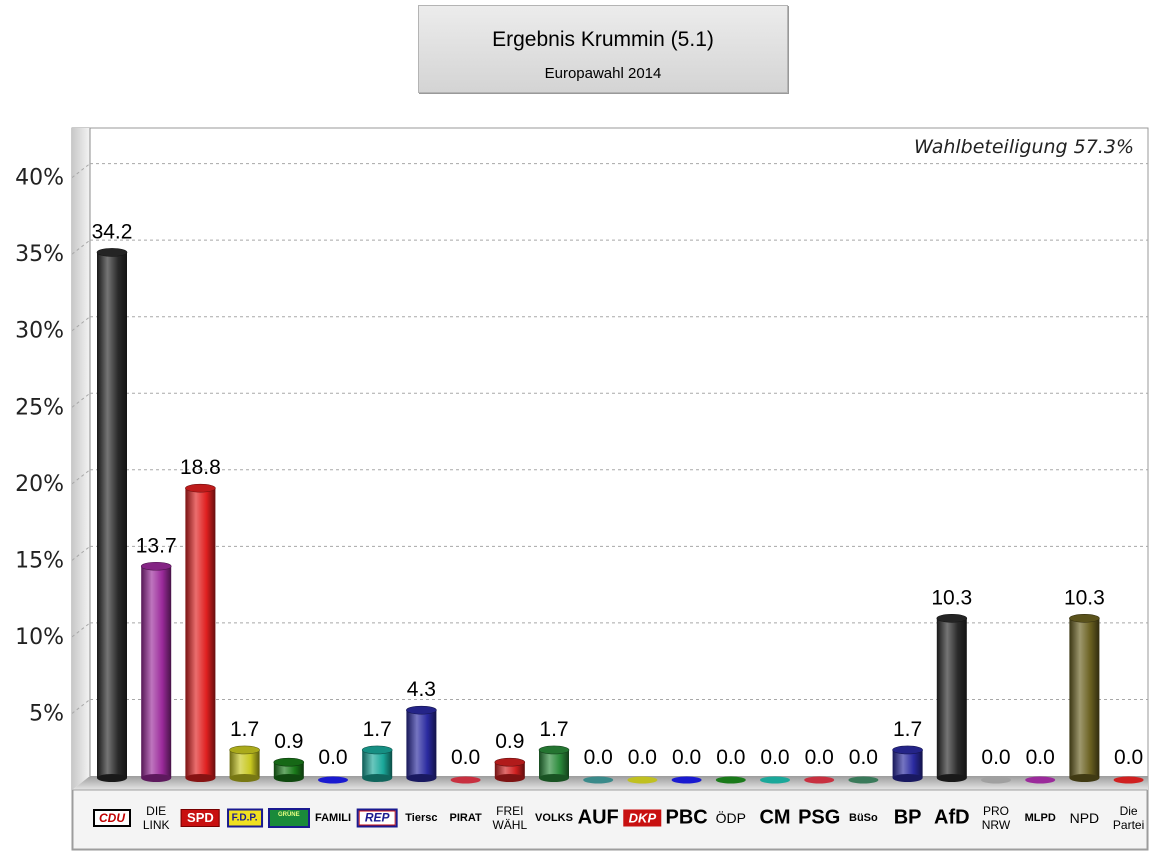 This screenshot has width=1159, height=852. What do you see at coordinates (377, 818) in the screenshot?
I see `party-label: REP` at bounding box center [377, 818].